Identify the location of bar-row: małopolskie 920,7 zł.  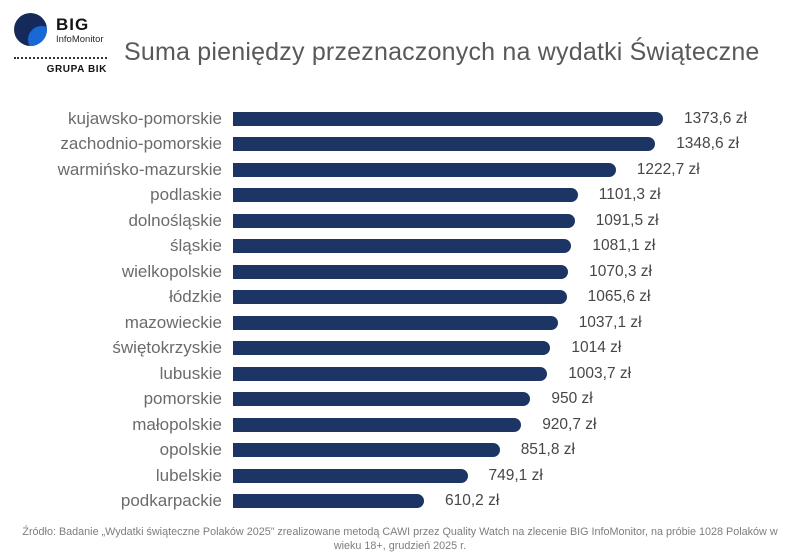
(400, 425).